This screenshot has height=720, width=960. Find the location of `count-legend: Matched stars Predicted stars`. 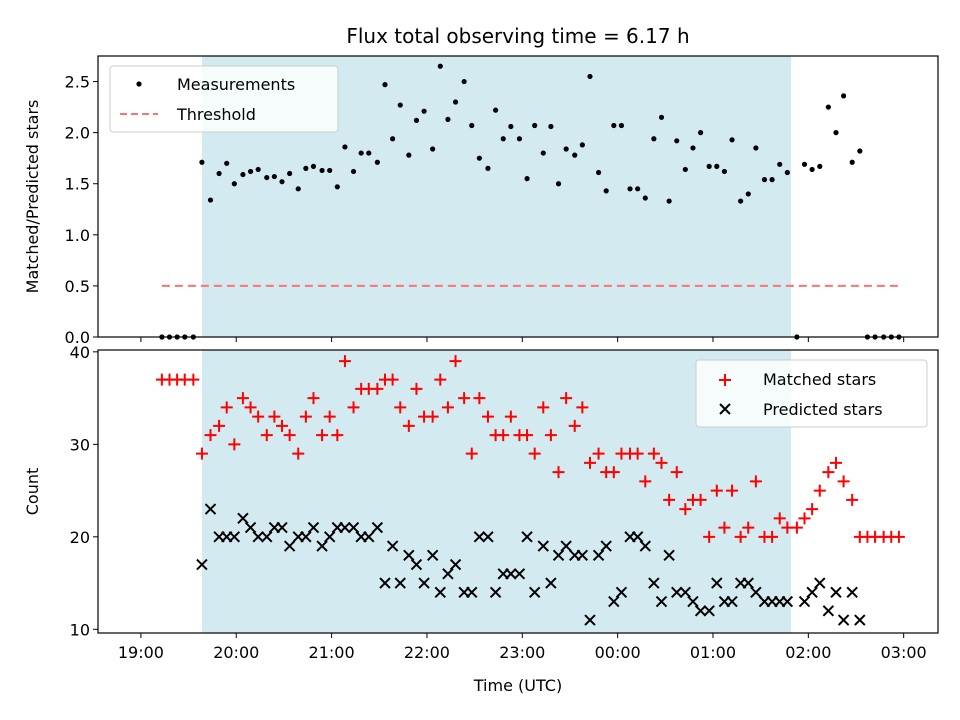

count-legend: Matched stars Predicted stars is located at coordinates (811, 393).